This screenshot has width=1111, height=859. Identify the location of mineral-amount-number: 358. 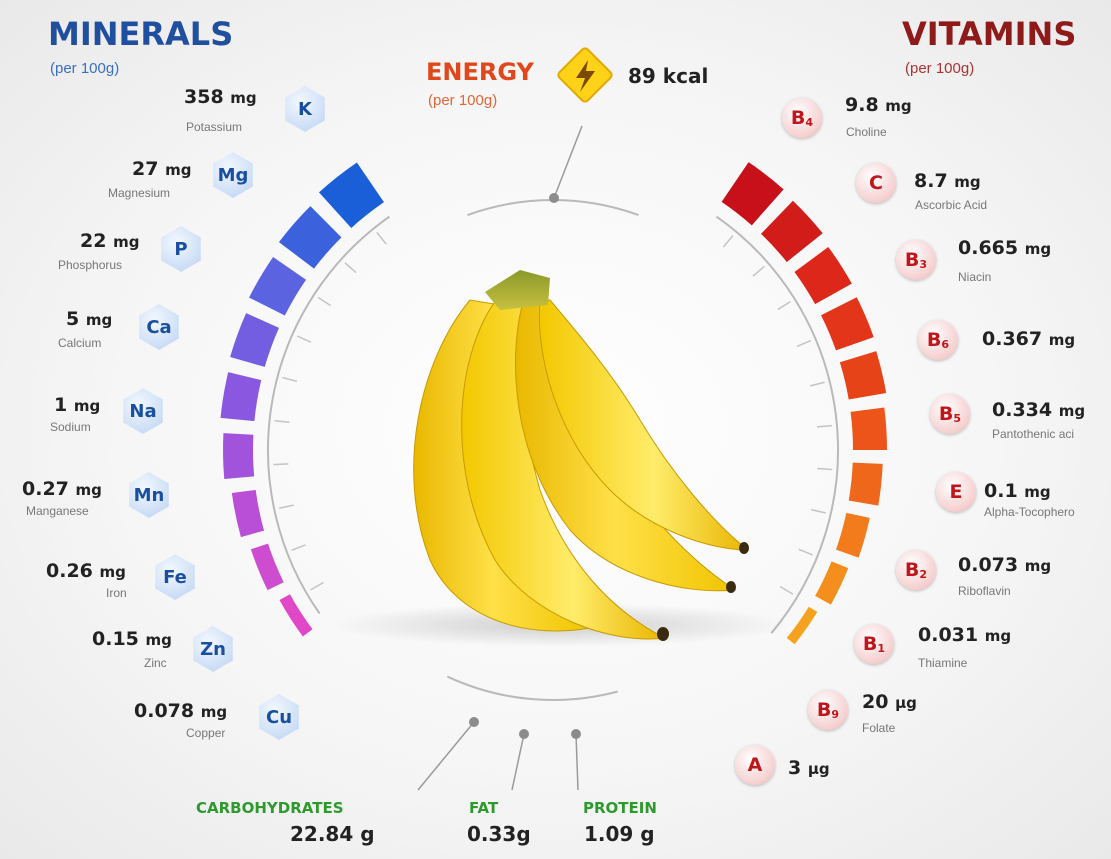
(204, 97).